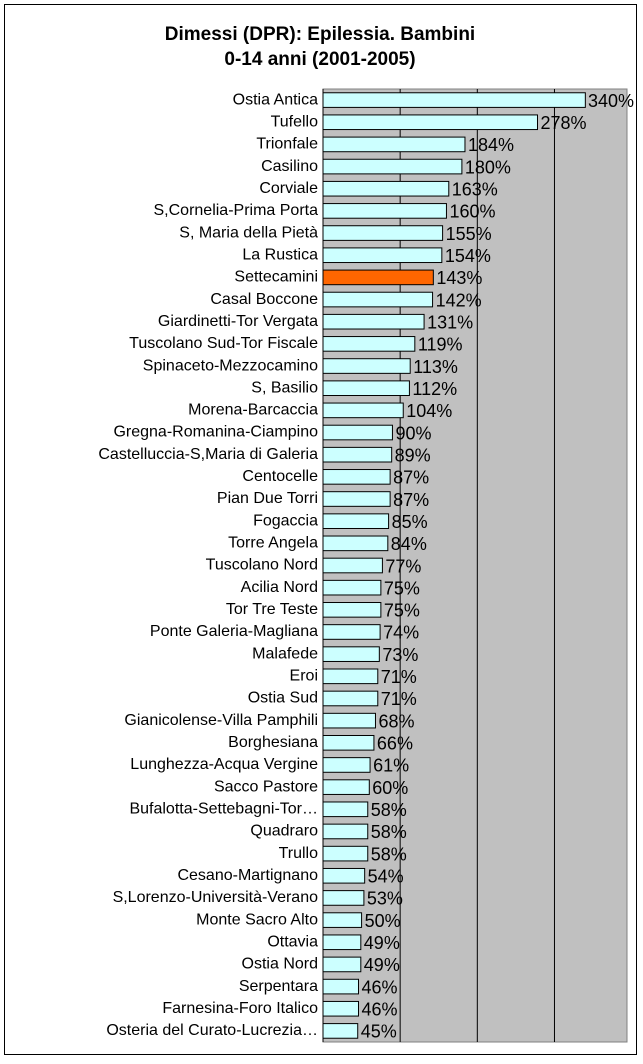  Describe the element at coordinates (287, 144) in the screenshot. I see `y-tick-label: Trionfale` at that location.